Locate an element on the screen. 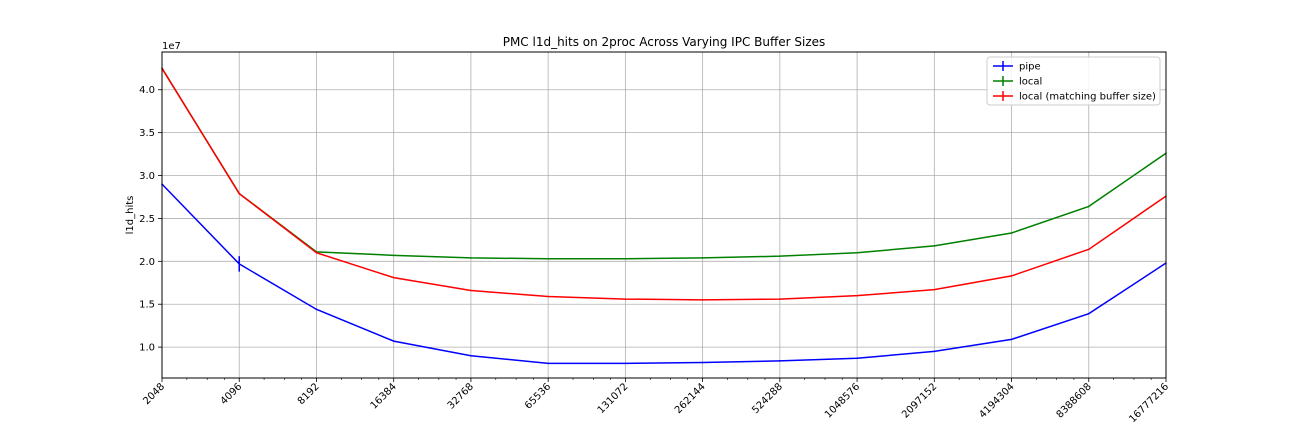 The width and height of the screenshot is (1296, 432). y-axis-label: l1d_hits is located at coordinates (130, 215).